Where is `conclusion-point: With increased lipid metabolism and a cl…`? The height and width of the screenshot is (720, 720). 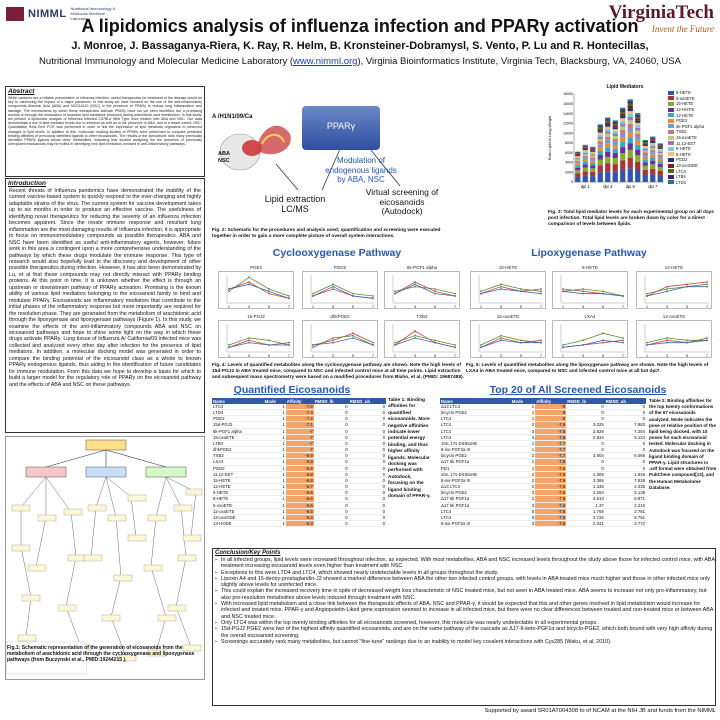
conclusion-point: With increased lipid metabolism and a cl… is located at coordinates (464, 610).